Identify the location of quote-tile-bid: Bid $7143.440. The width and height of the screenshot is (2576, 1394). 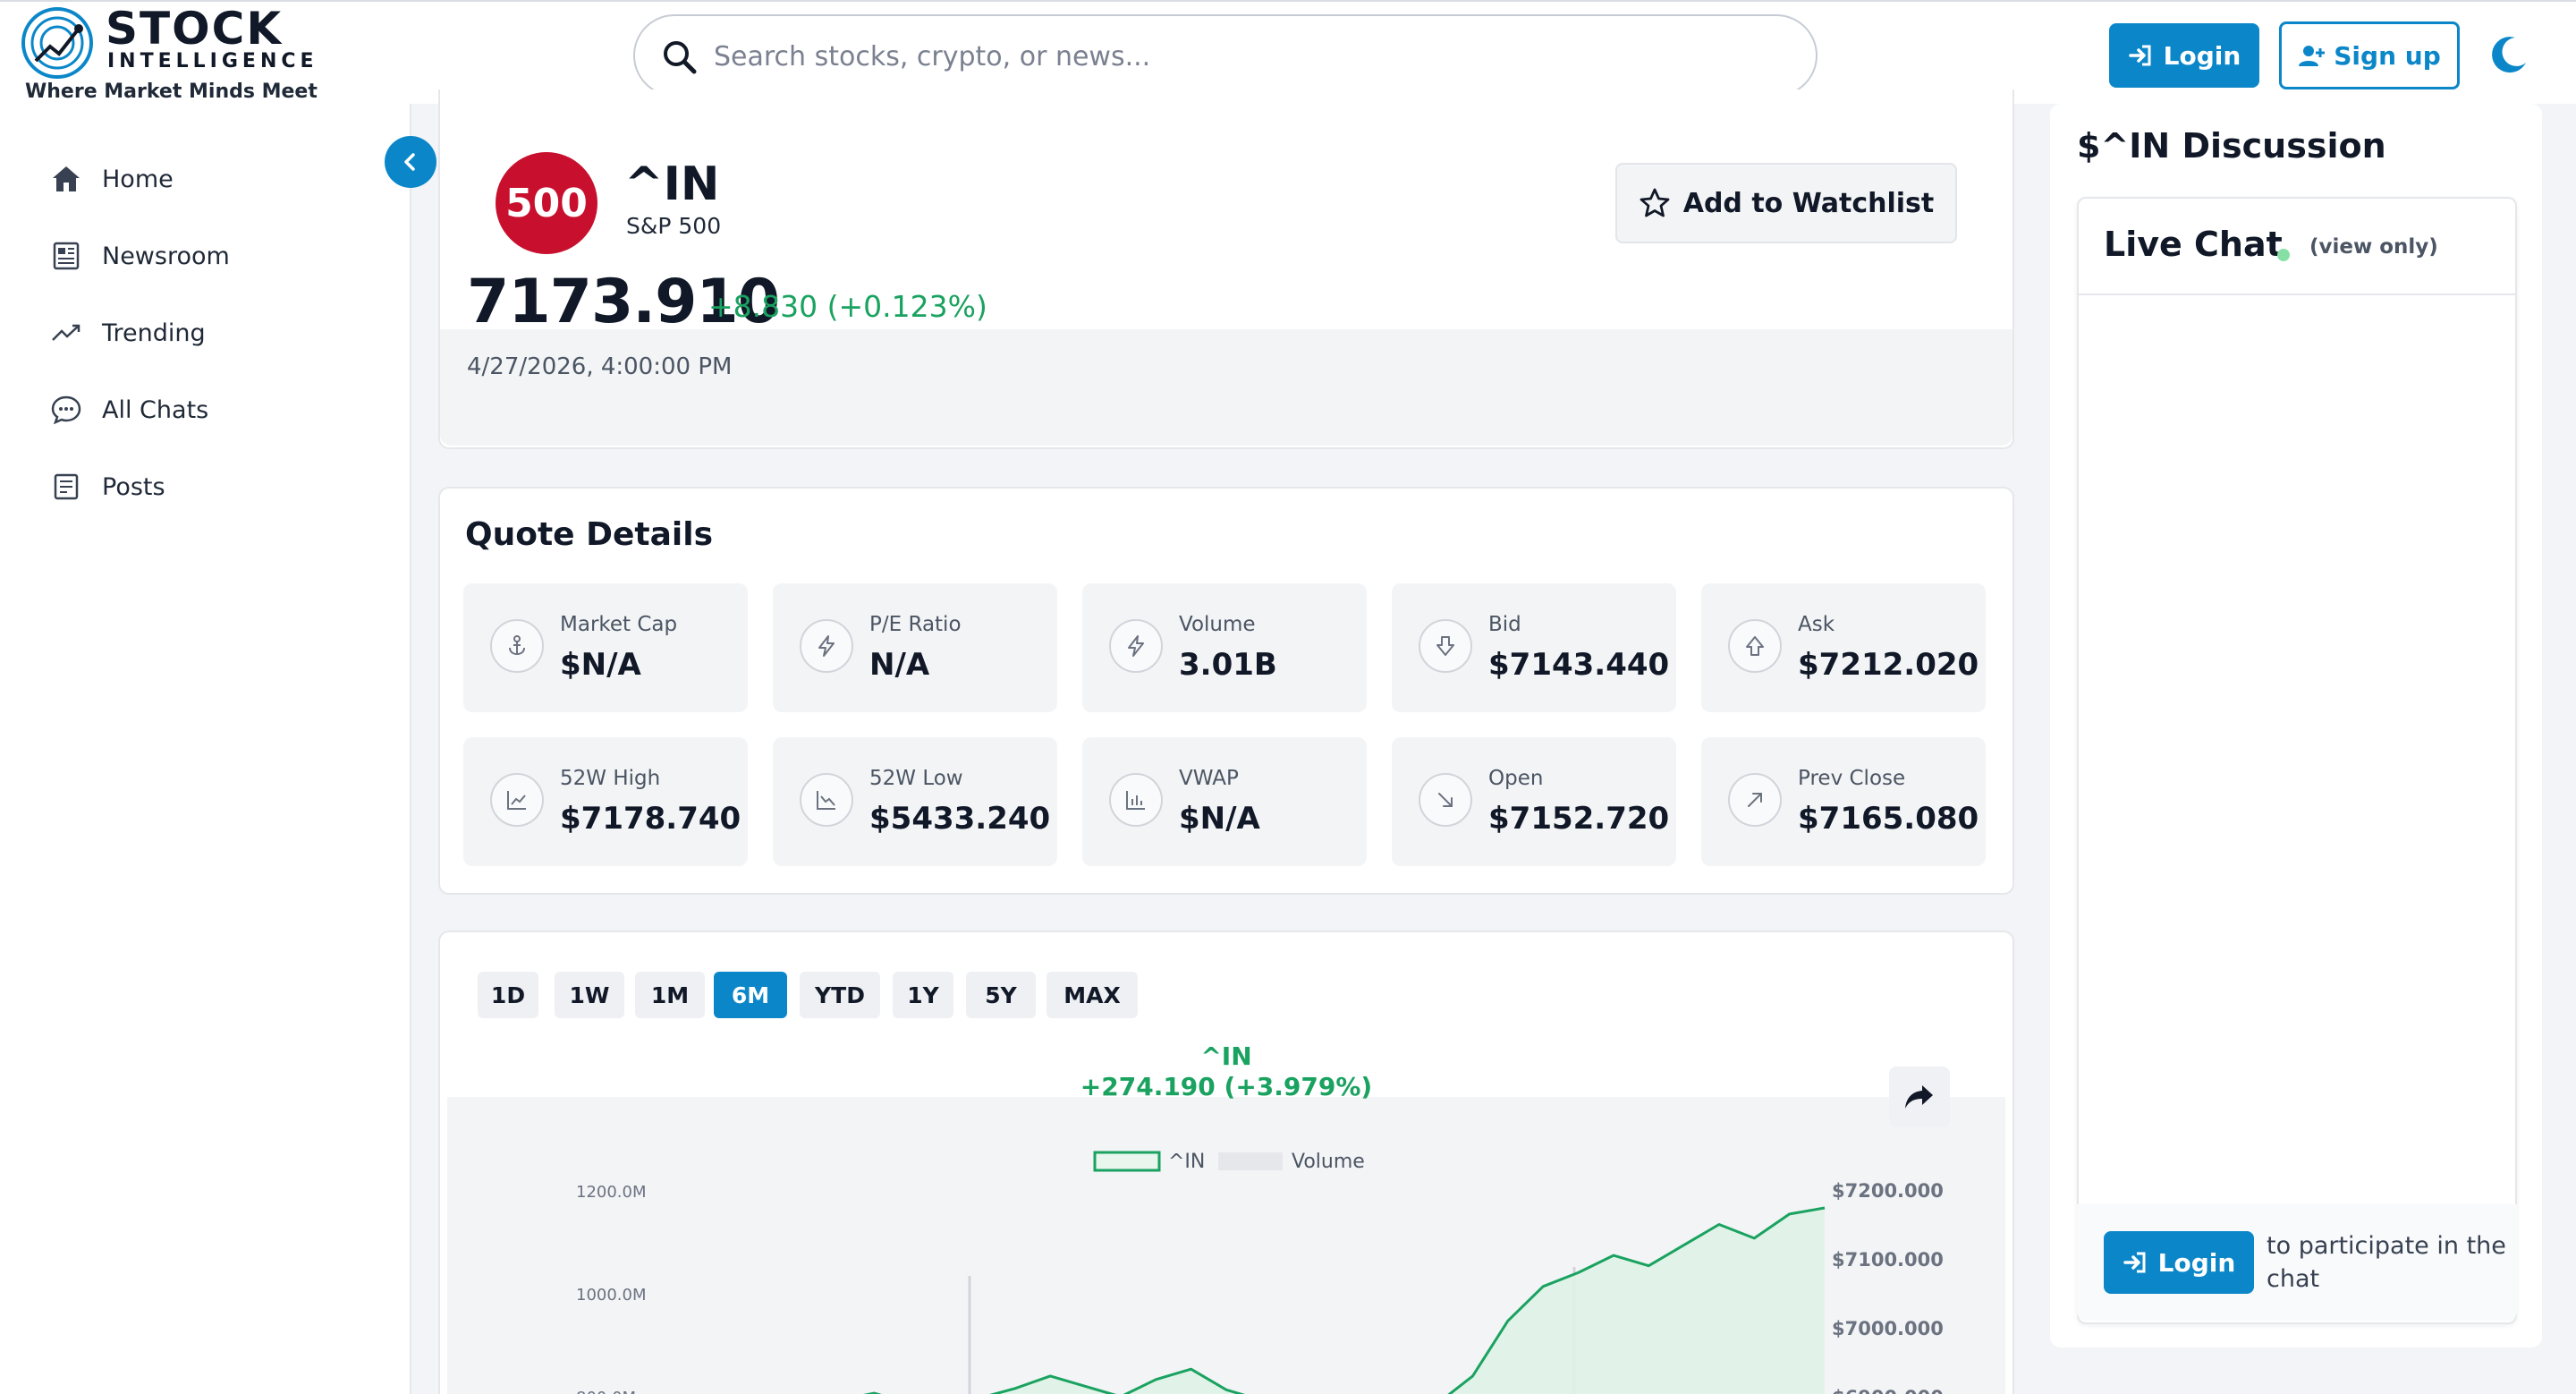
(1534, 648).